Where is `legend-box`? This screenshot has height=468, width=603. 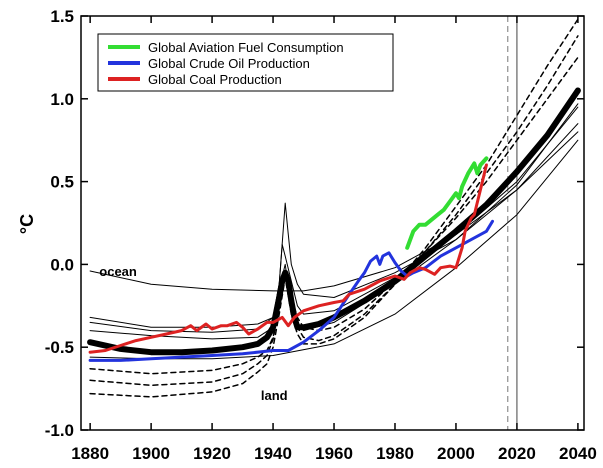 legend-box is located at coordinates (245, 62).